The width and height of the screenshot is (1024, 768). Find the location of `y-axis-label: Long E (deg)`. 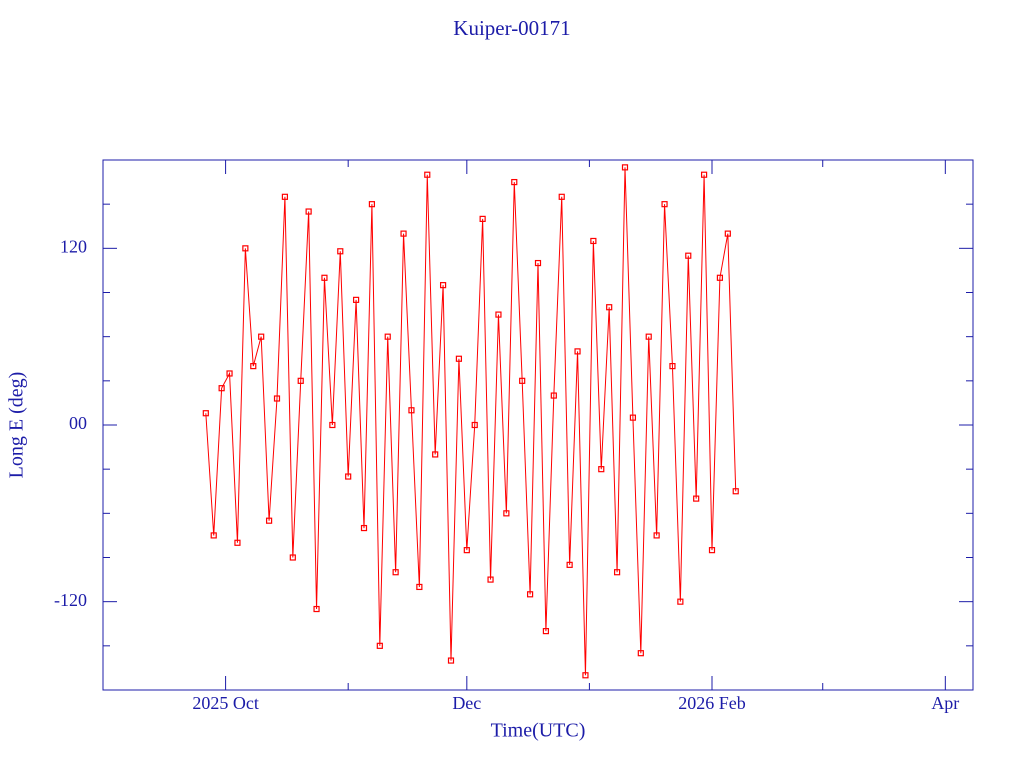

y-axis-label: Long E (deg) is located at coordinates (17, 425).